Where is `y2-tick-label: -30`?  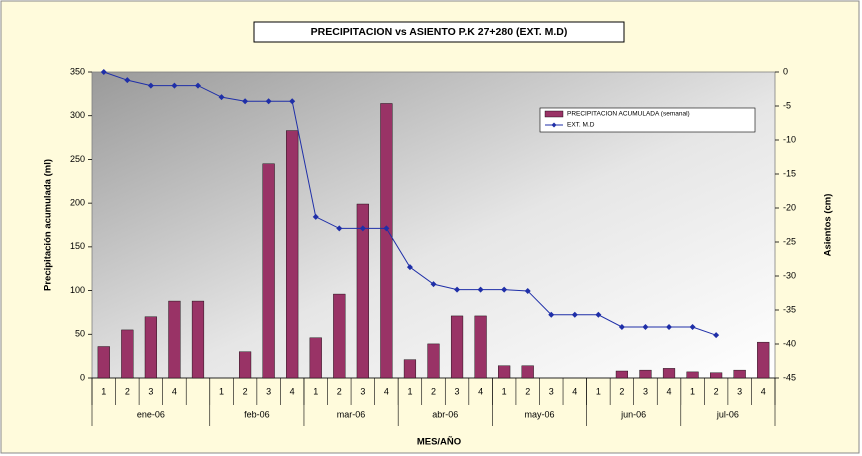
y2-tick-label: -30 is located at coordinates (789, 275).